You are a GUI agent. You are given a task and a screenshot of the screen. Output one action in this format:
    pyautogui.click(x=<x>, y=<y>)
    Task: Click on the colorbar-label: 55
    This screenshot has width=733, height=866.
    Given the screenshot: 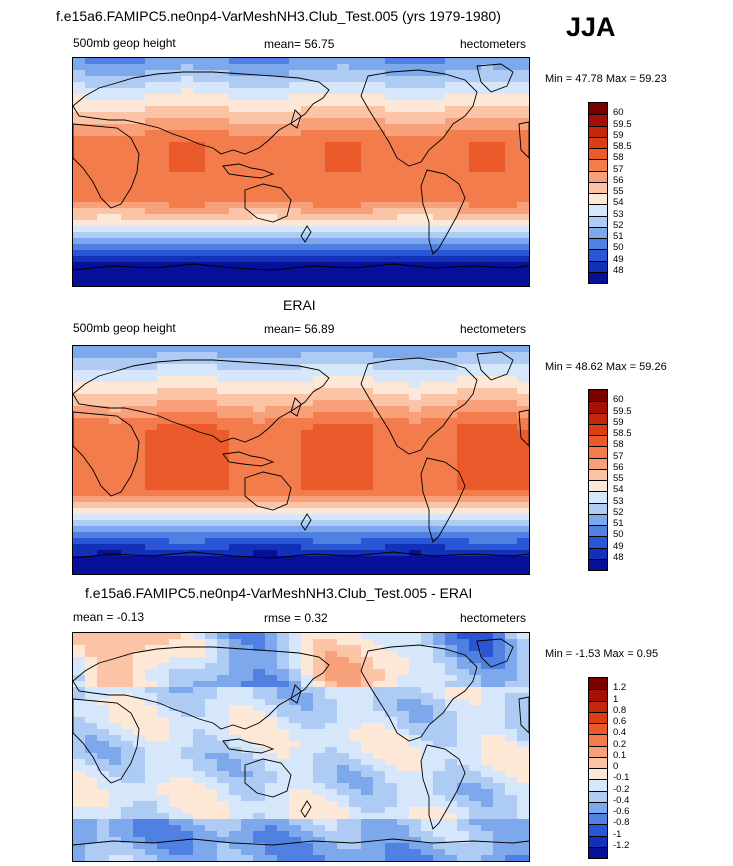 What is the action you would take?
    pyautogui.click(x=618, y=191)
    